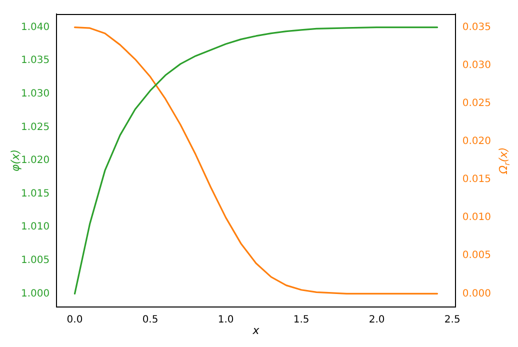 This screenshot has width=518, height=347. What do you see at coordinates (35, 260) in the screenshot?
I see `y-tick-label: 1.005` at bounding box center [35, 260].